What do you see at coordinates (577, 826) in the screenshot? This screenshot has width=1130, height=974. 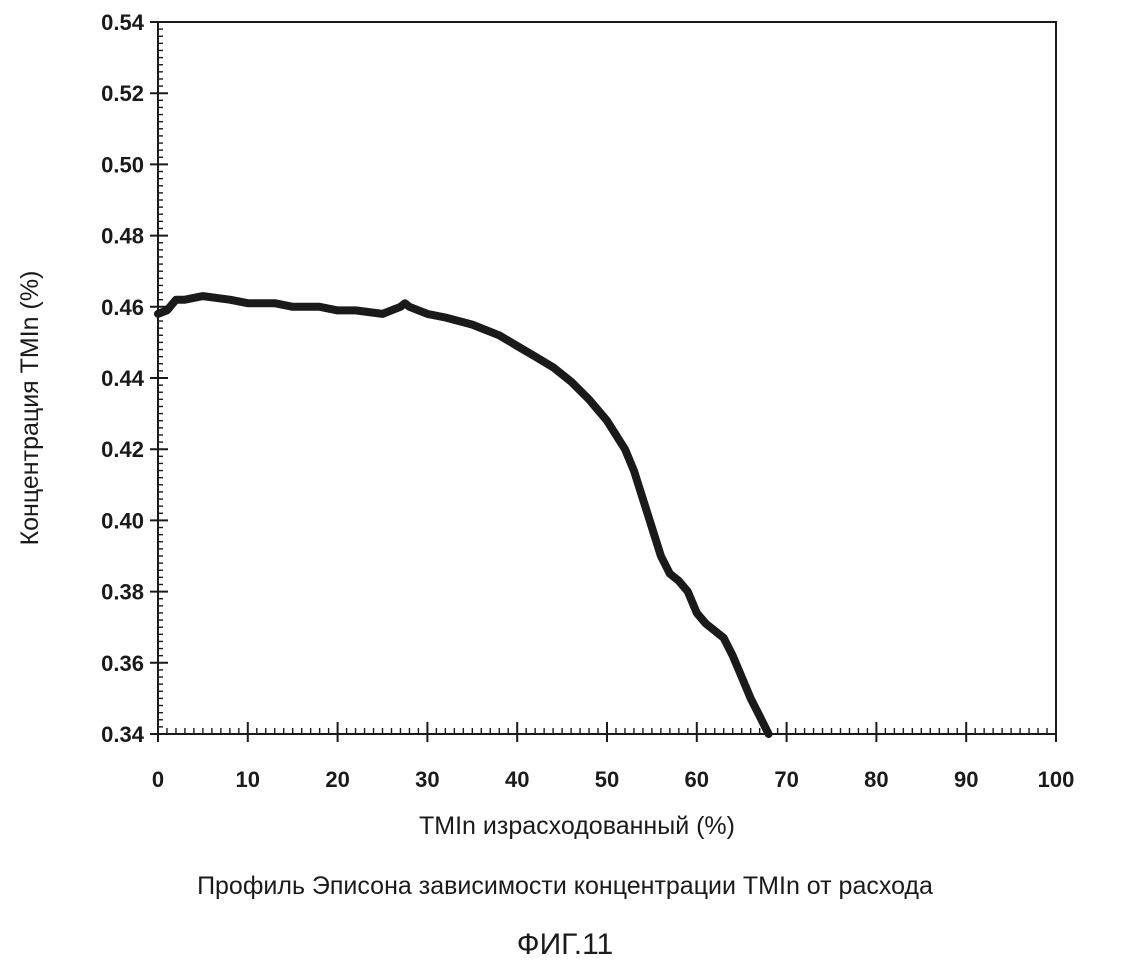 I see `x-axis-title: TMIn израсходованный (%)` at bounding box center [577, 826].